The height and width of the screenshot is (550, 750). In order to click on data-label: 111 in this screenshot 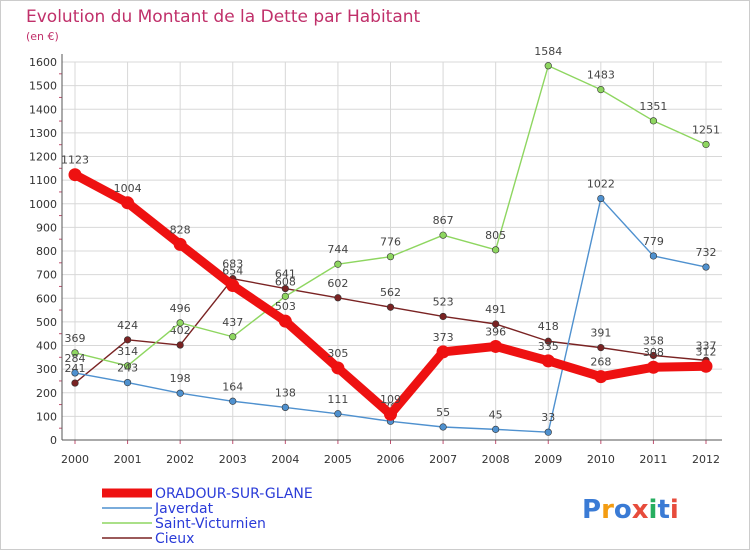, I will do `click(337, 399)`.